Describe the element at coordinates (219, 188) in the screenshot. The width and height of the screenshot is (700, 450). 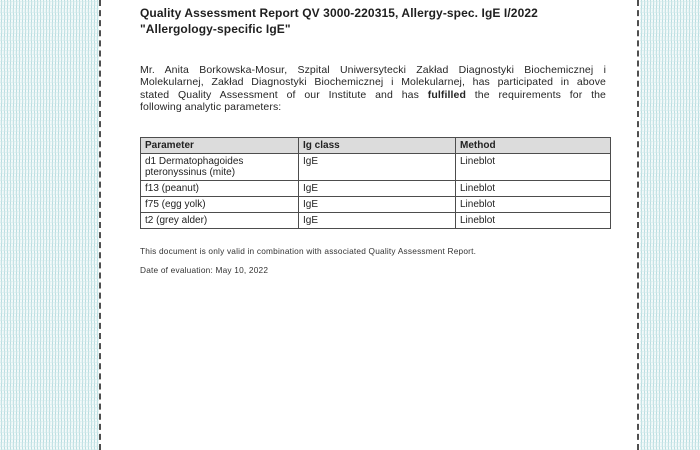
I see `table-cell: f13 (peanut)` at that location.